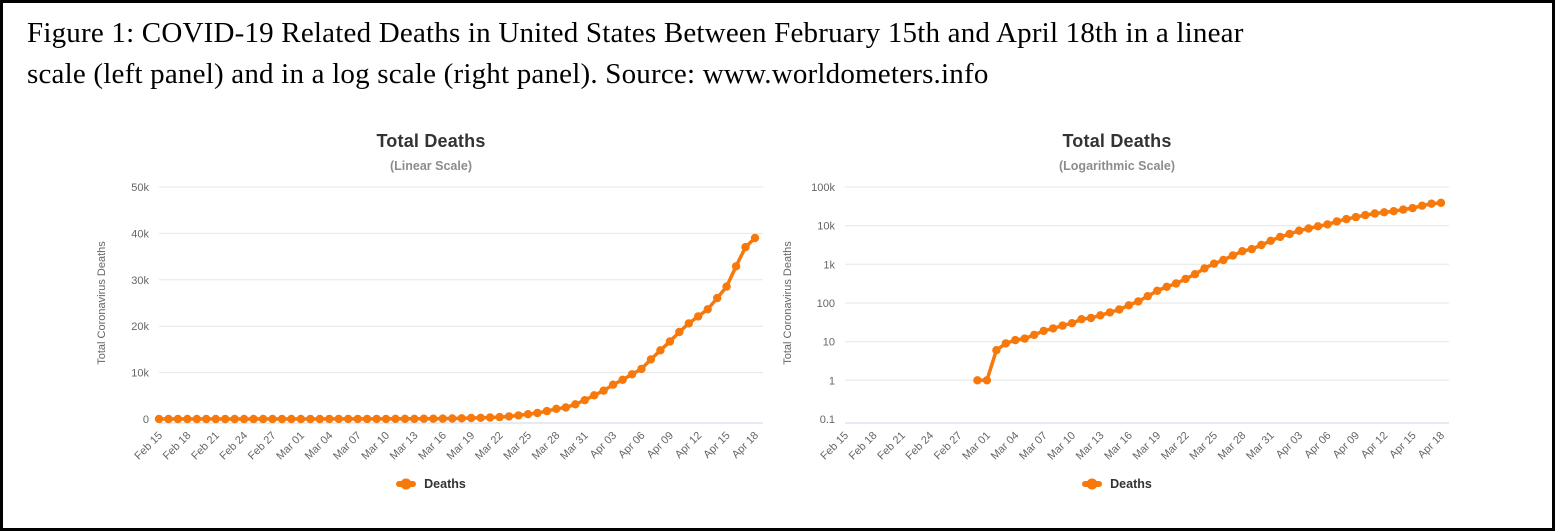  I want to click on svg-text: 30k, so click(140, 281).